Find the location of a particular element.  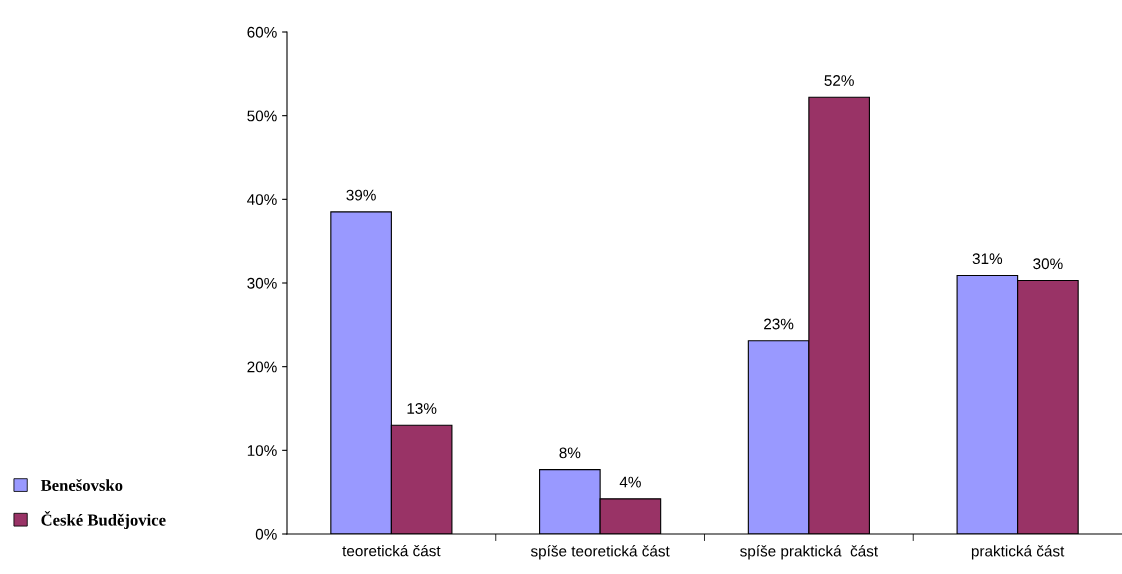

data-label: 39% is located at coordinates (361, 195).